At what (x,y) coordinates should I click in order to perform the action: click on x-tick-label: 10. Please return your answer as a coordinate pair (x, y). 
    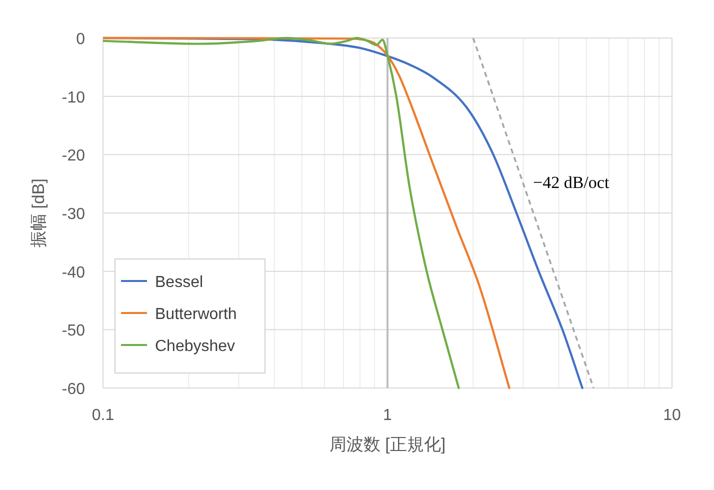
    Looking at the image, I should click on (672, 415).